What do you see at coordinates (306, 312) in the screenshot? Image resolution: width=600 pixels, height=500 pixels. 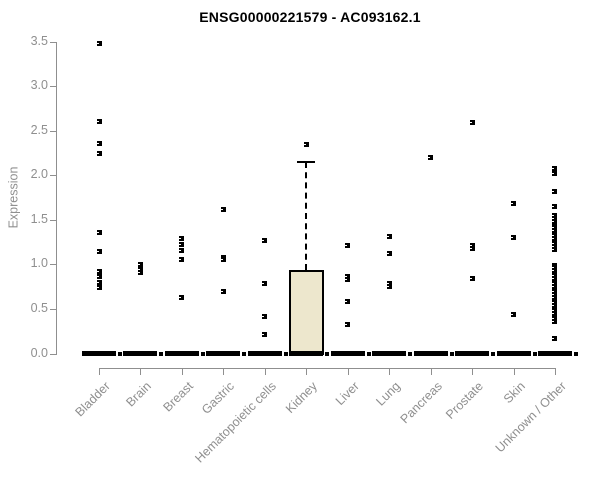 I see `boxplot-box` at bounding box center [306, 312].